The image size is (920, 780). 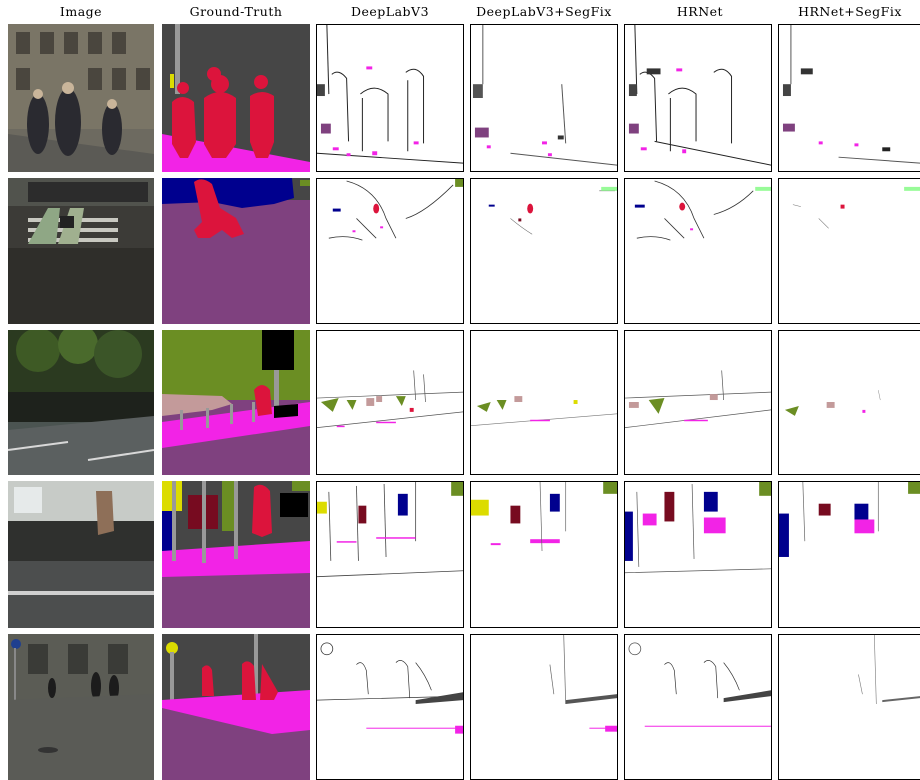 I want to click on row2-deeplabv3-segfix-error, so click(x=544, y=251).